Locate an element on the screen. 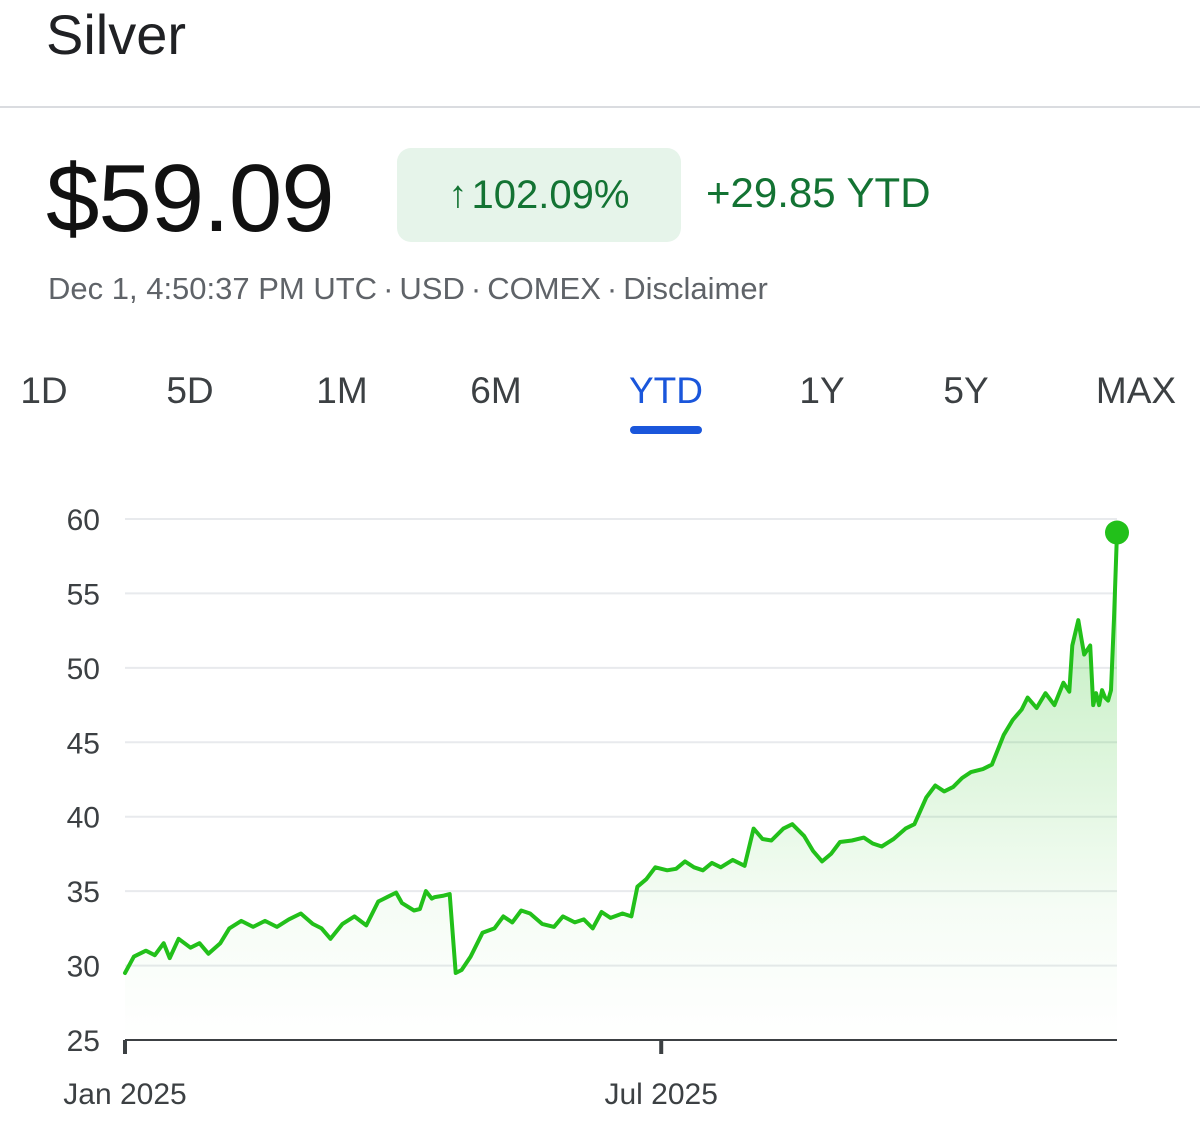  y-tick-label: 45 is located at coordinates (83, 743).